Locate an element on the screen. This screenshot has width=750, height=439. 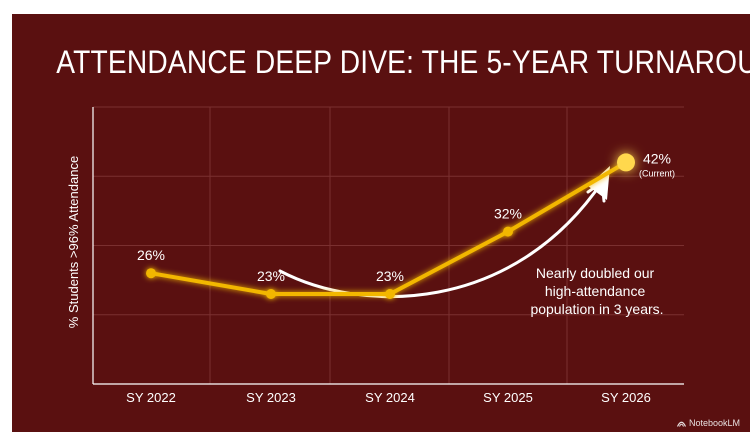
data-label: 42% is located at coordinates (657, 158).